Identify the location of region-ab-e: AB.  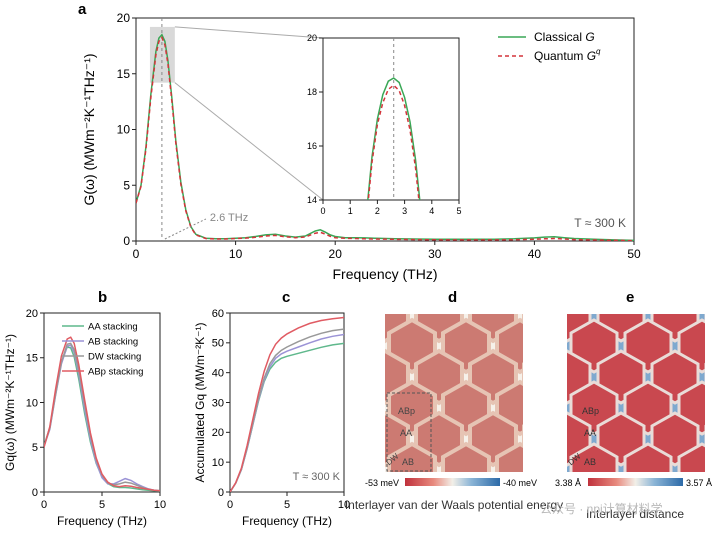
(590, 462).